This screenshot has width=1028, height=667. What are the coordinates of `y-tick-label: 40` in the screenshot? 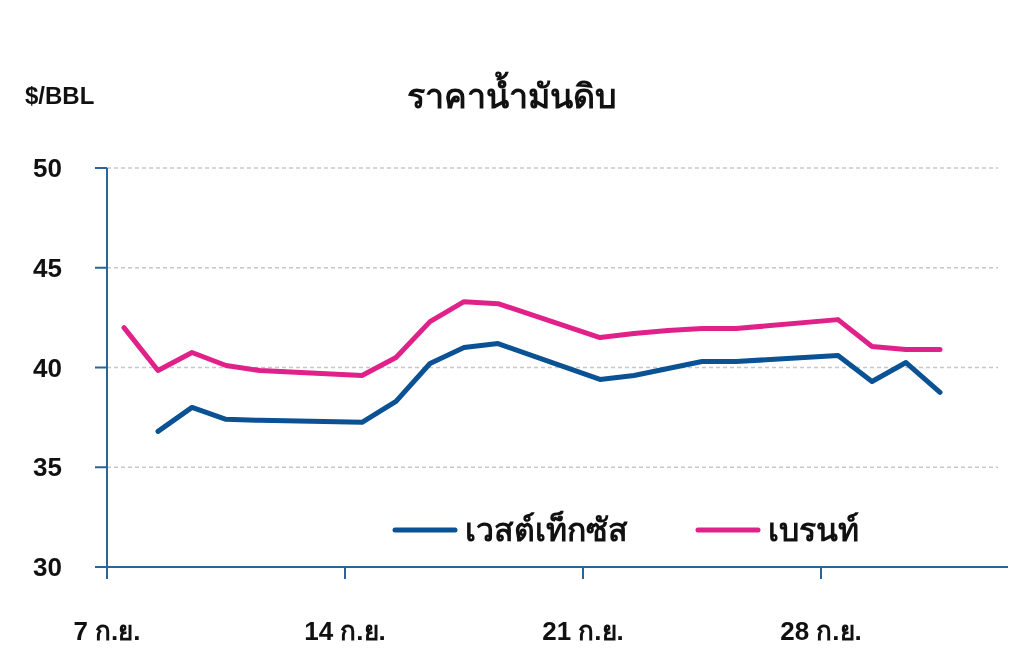 It's located at (47, 367).